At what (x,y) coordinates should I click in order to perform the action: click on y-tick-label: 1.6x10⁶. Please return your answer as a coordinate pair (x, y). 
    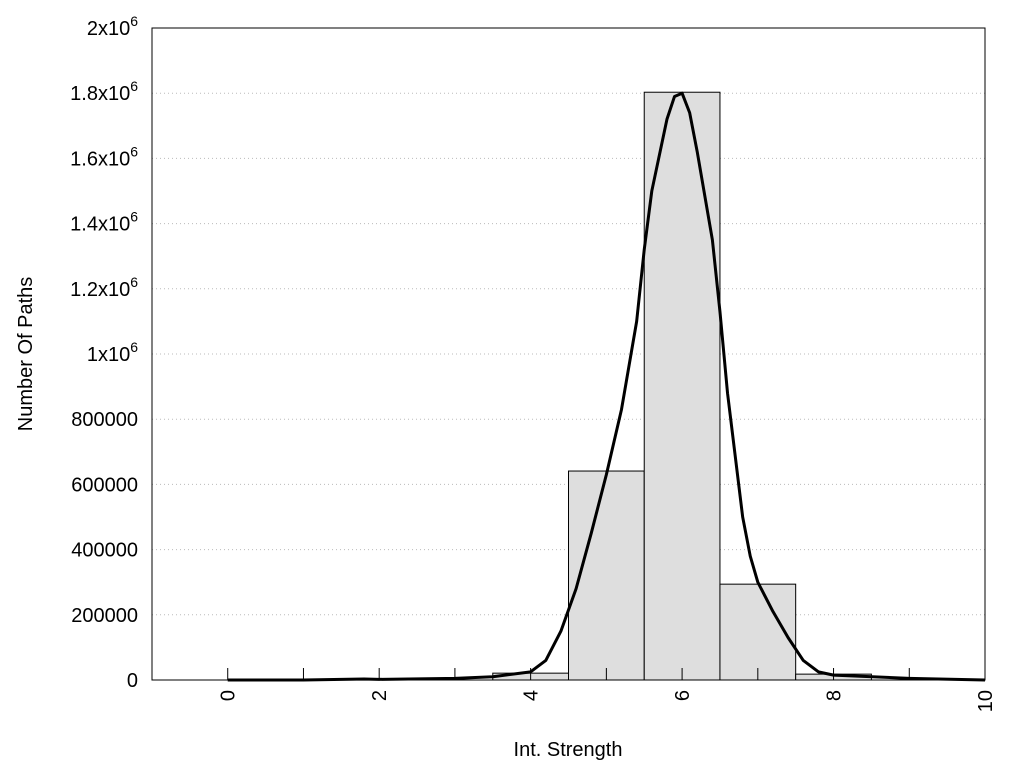
    Looking at the image, I should click on (104, 156).